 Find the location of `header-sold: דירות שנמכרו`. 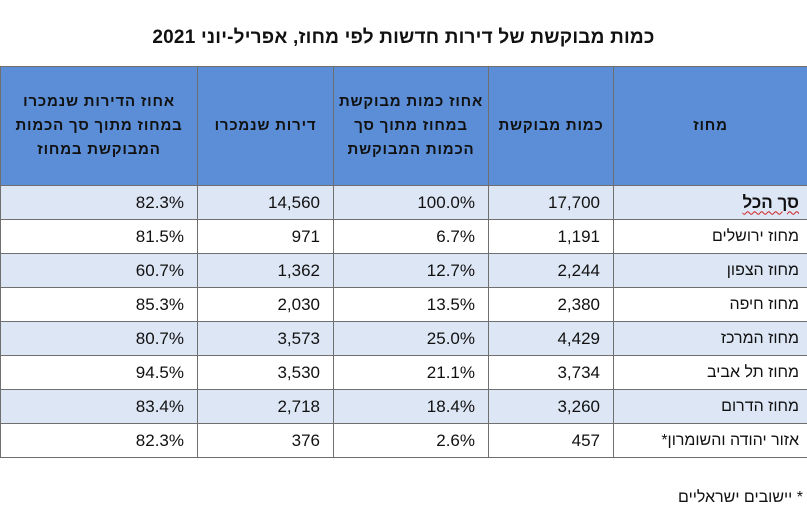

header-sold: דירות שנמכרו is located at coordinates (265, 126).